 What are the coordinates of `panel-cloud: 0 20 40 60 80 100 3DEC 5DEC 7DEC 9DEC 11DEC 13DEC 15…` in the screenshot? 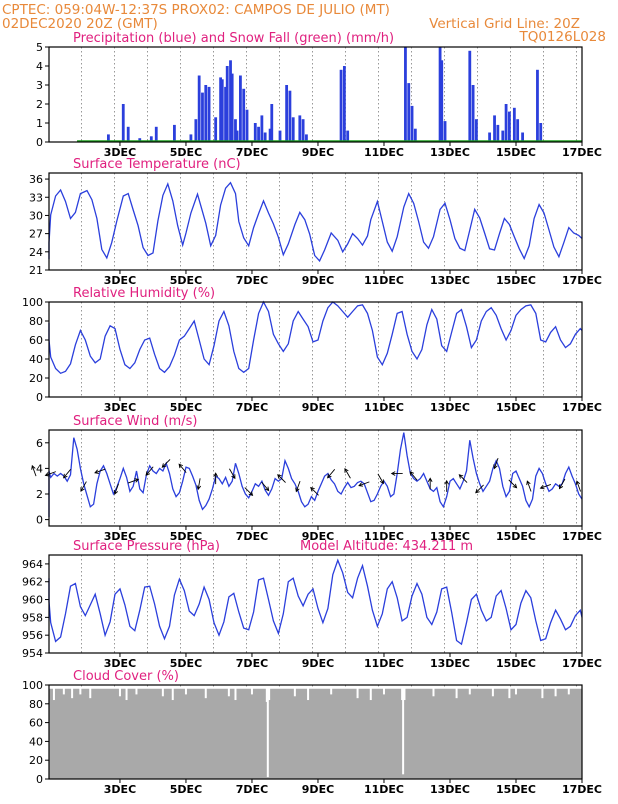 It's located at (312, 732).